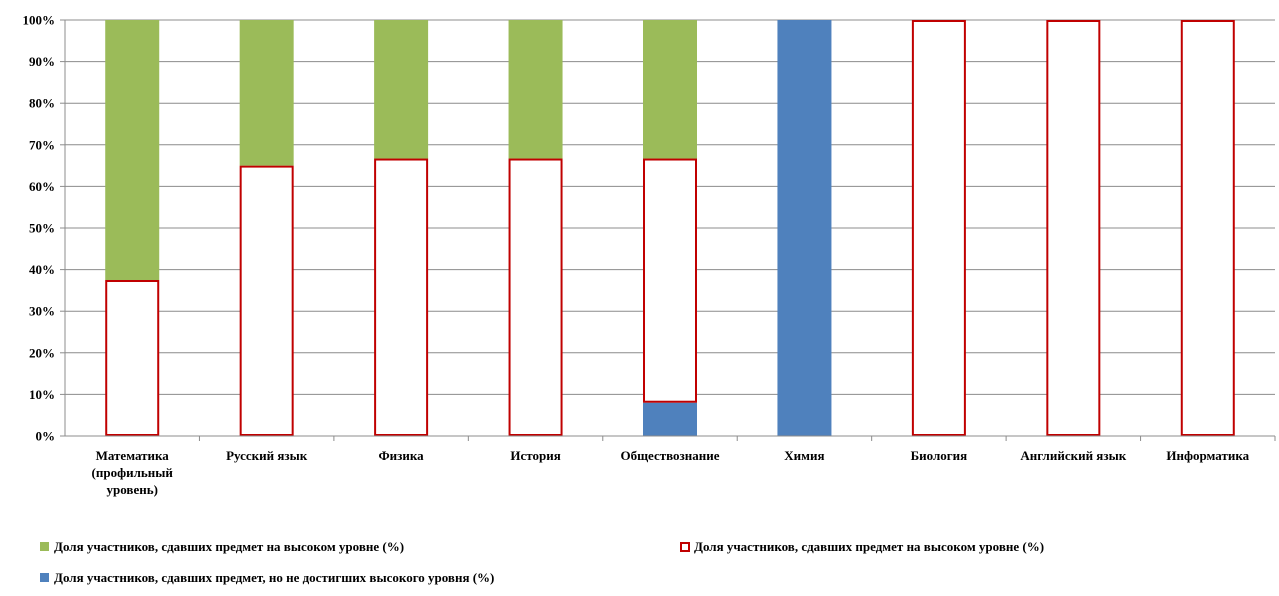  I want to click on y-tick-label: 10%, so click(42, 394).